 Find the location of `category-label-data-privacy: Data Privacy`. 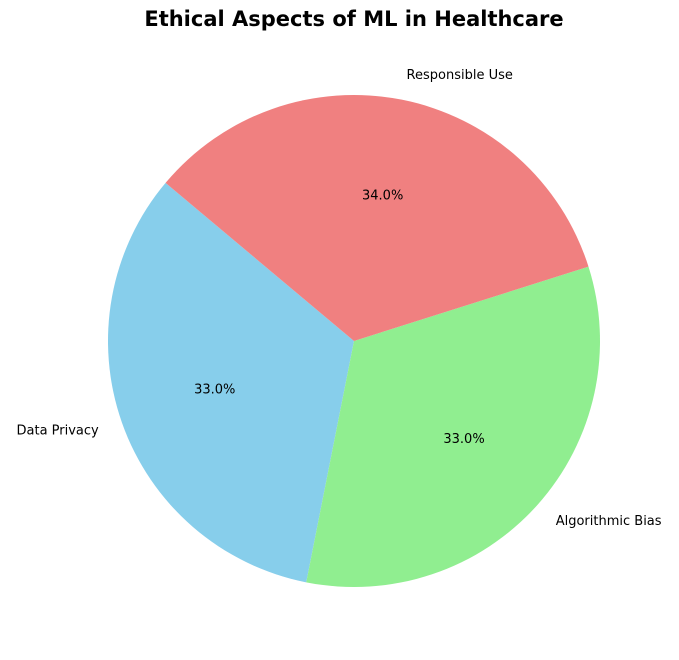

category-label-data-privacy: Data Privacy is located at coordinates (58, 430).